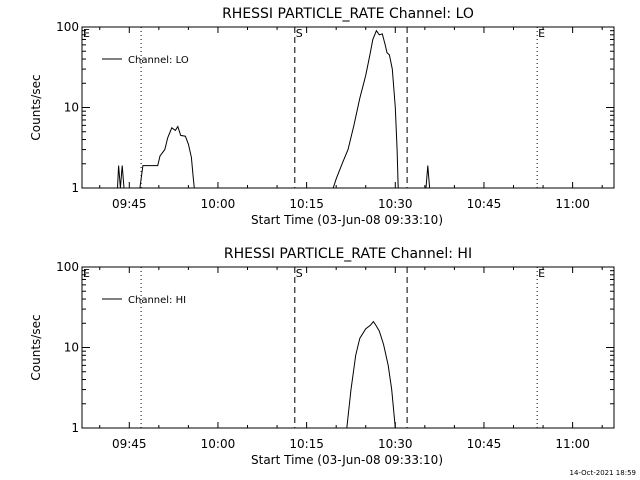 The width and height of the screenshot is (640, 480). Describe the element at coordinates (158, 60) in the screenshot. I see `legend-label: Channel: LO` at that location.